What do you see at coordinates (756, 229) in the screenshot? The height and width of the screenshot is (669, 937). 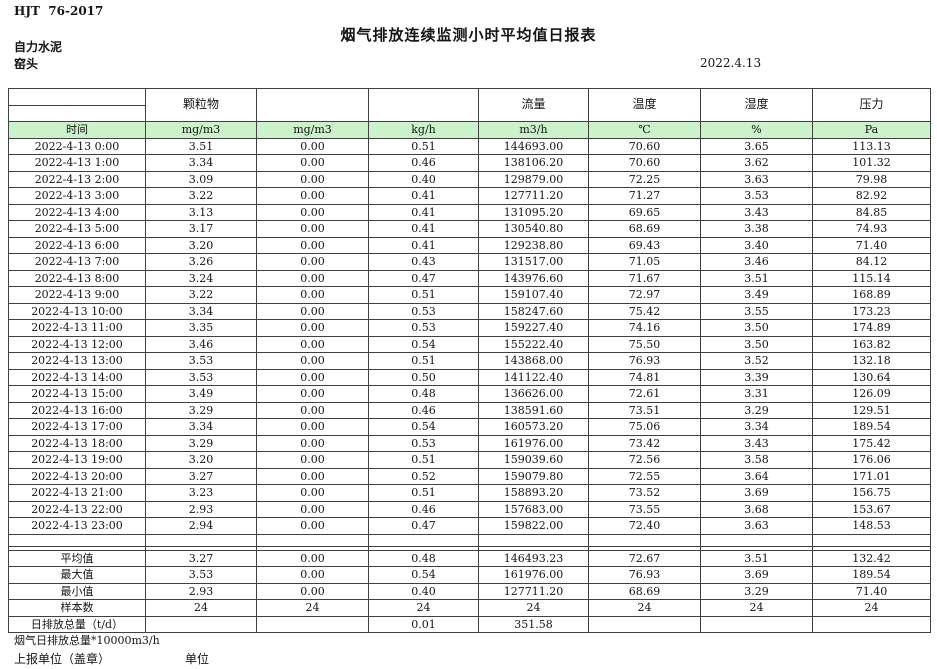 I see `value-cell: 3.38` at bounding box center [756, 229].